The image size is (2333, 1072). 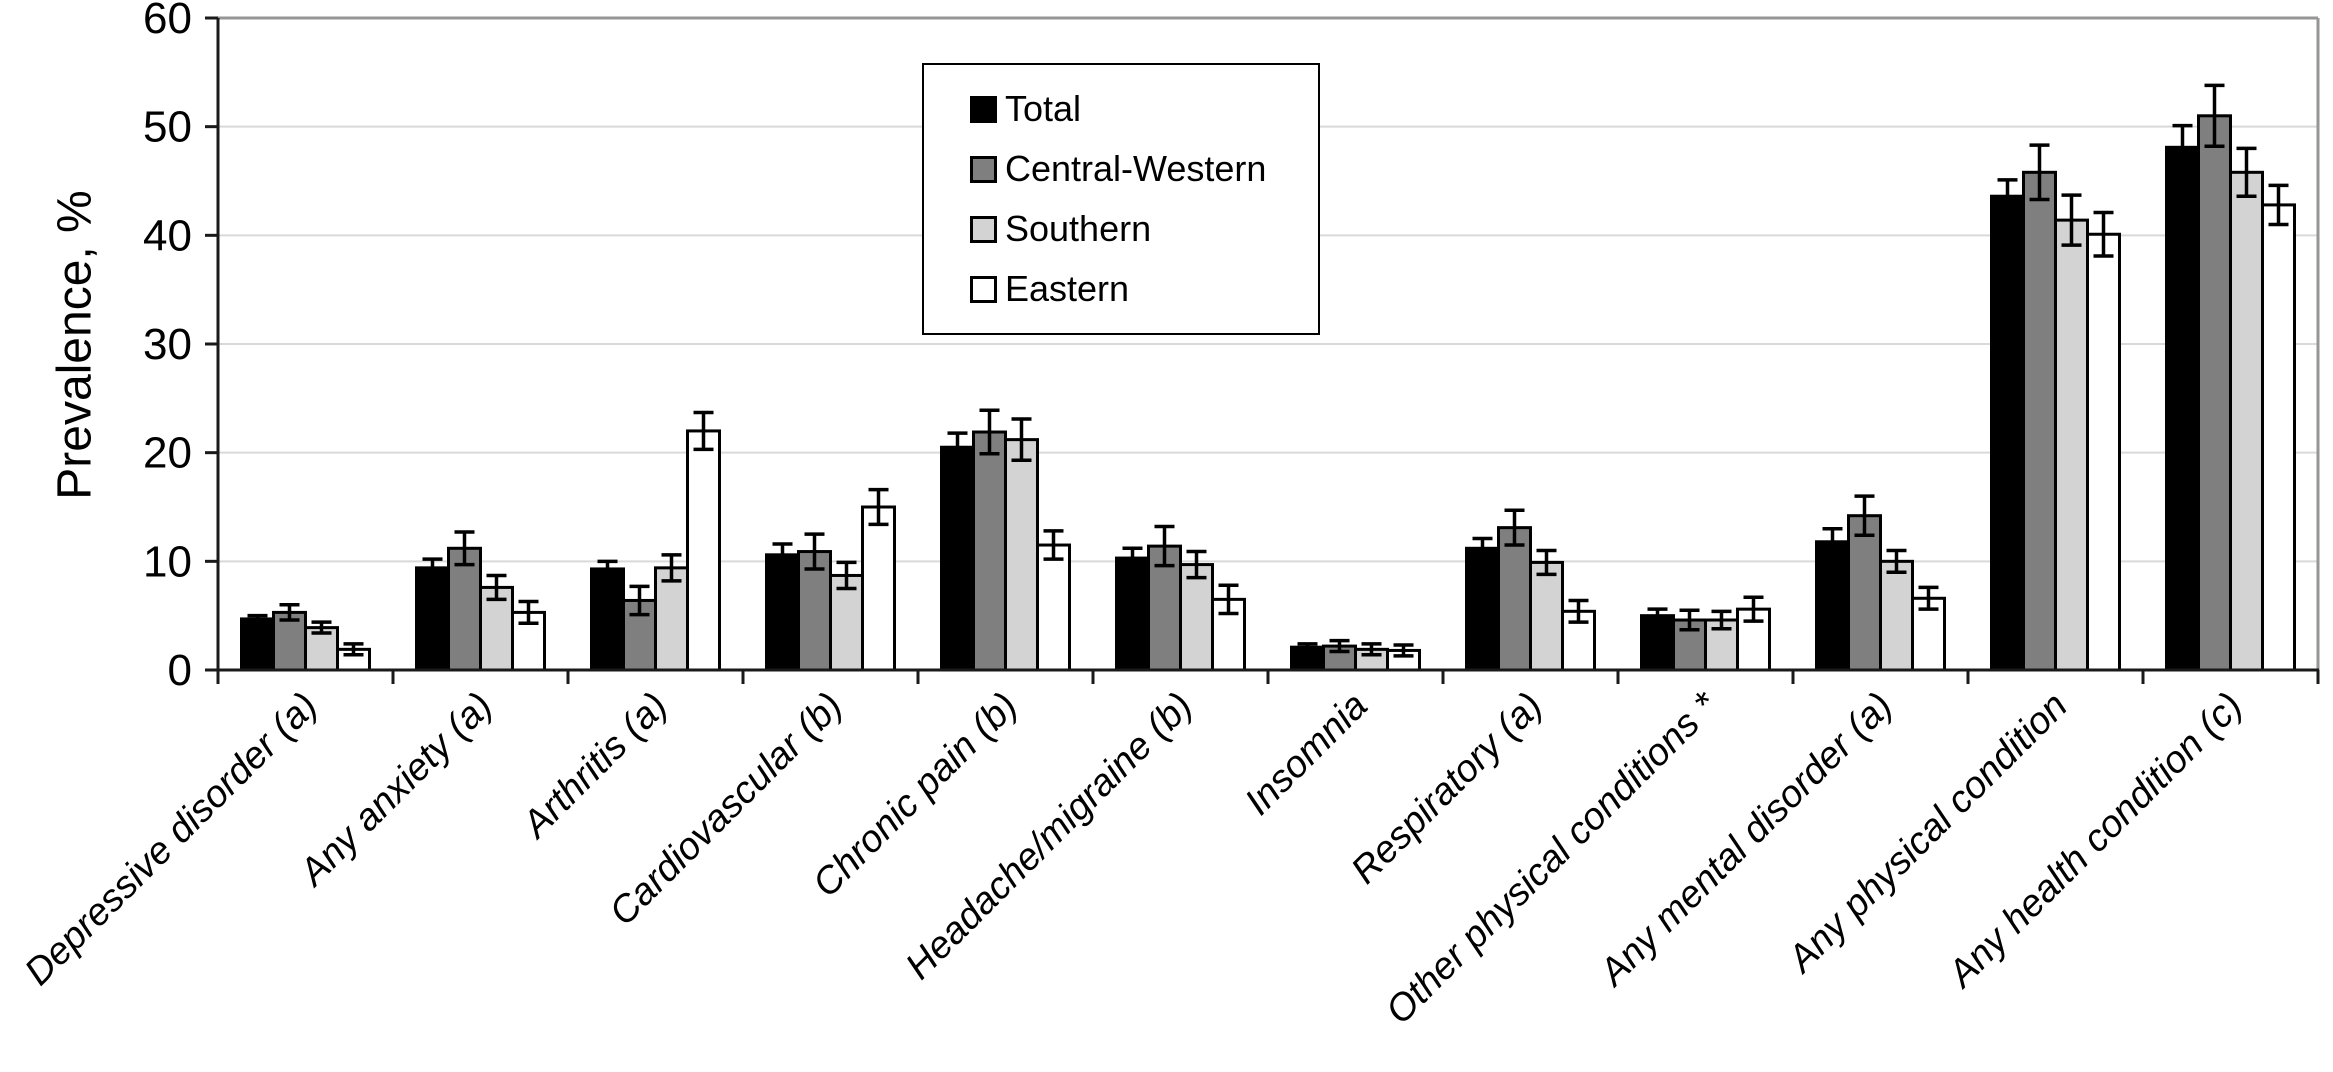 I want to click on category-label: Any physical condition, so click(x=1927, y=833).